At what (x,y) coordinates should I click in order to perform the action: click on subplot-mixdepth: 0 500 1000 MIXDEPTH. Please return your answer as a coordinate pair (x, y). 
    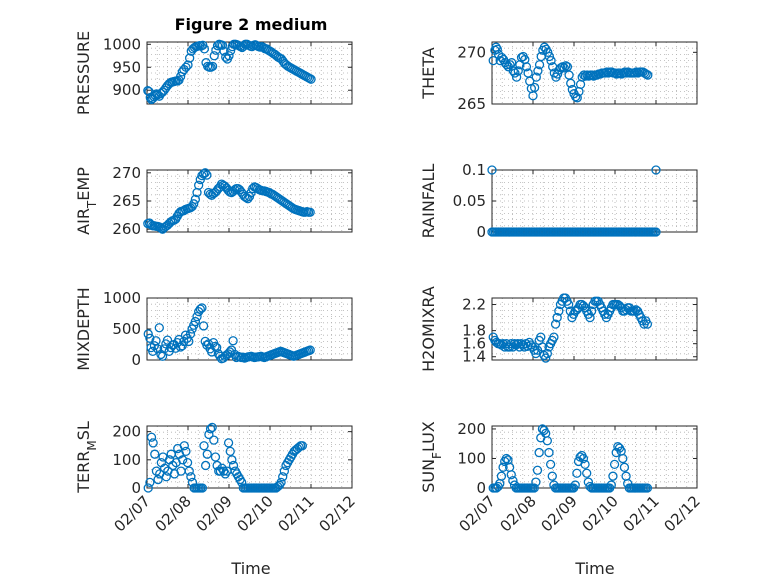
    Looking at the image, I should click on (213, 329).